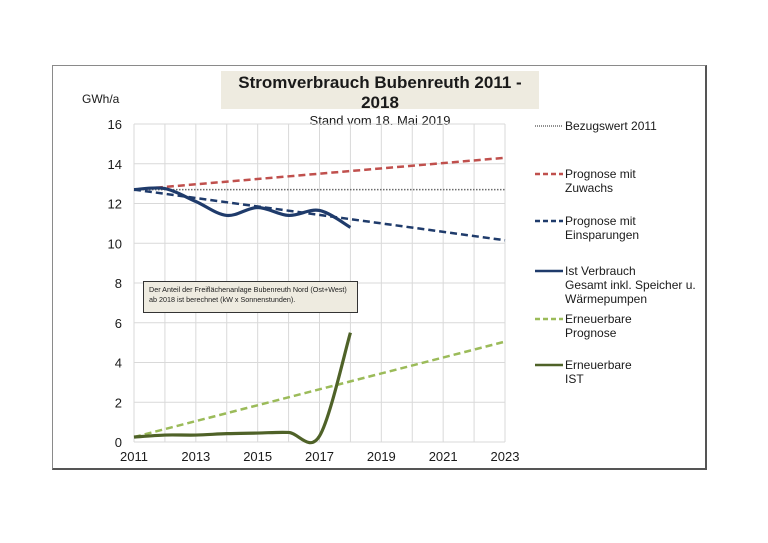 The height and width of the screenshot is (543, 768). I want to click on x-tick-label: 2019, so click(381, 456).